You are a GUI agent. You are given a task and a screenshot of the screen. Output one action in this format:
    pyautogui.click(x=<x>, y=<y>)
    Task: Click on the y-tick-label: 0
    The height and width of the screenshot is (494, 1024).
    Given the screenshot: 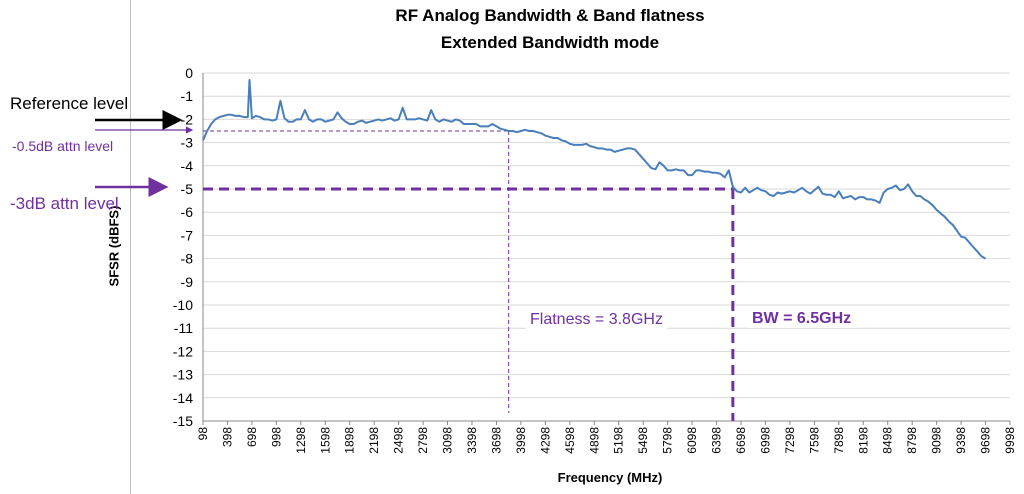 What is the action you would take?
    pyautogui.click(x=189, y=73)
    